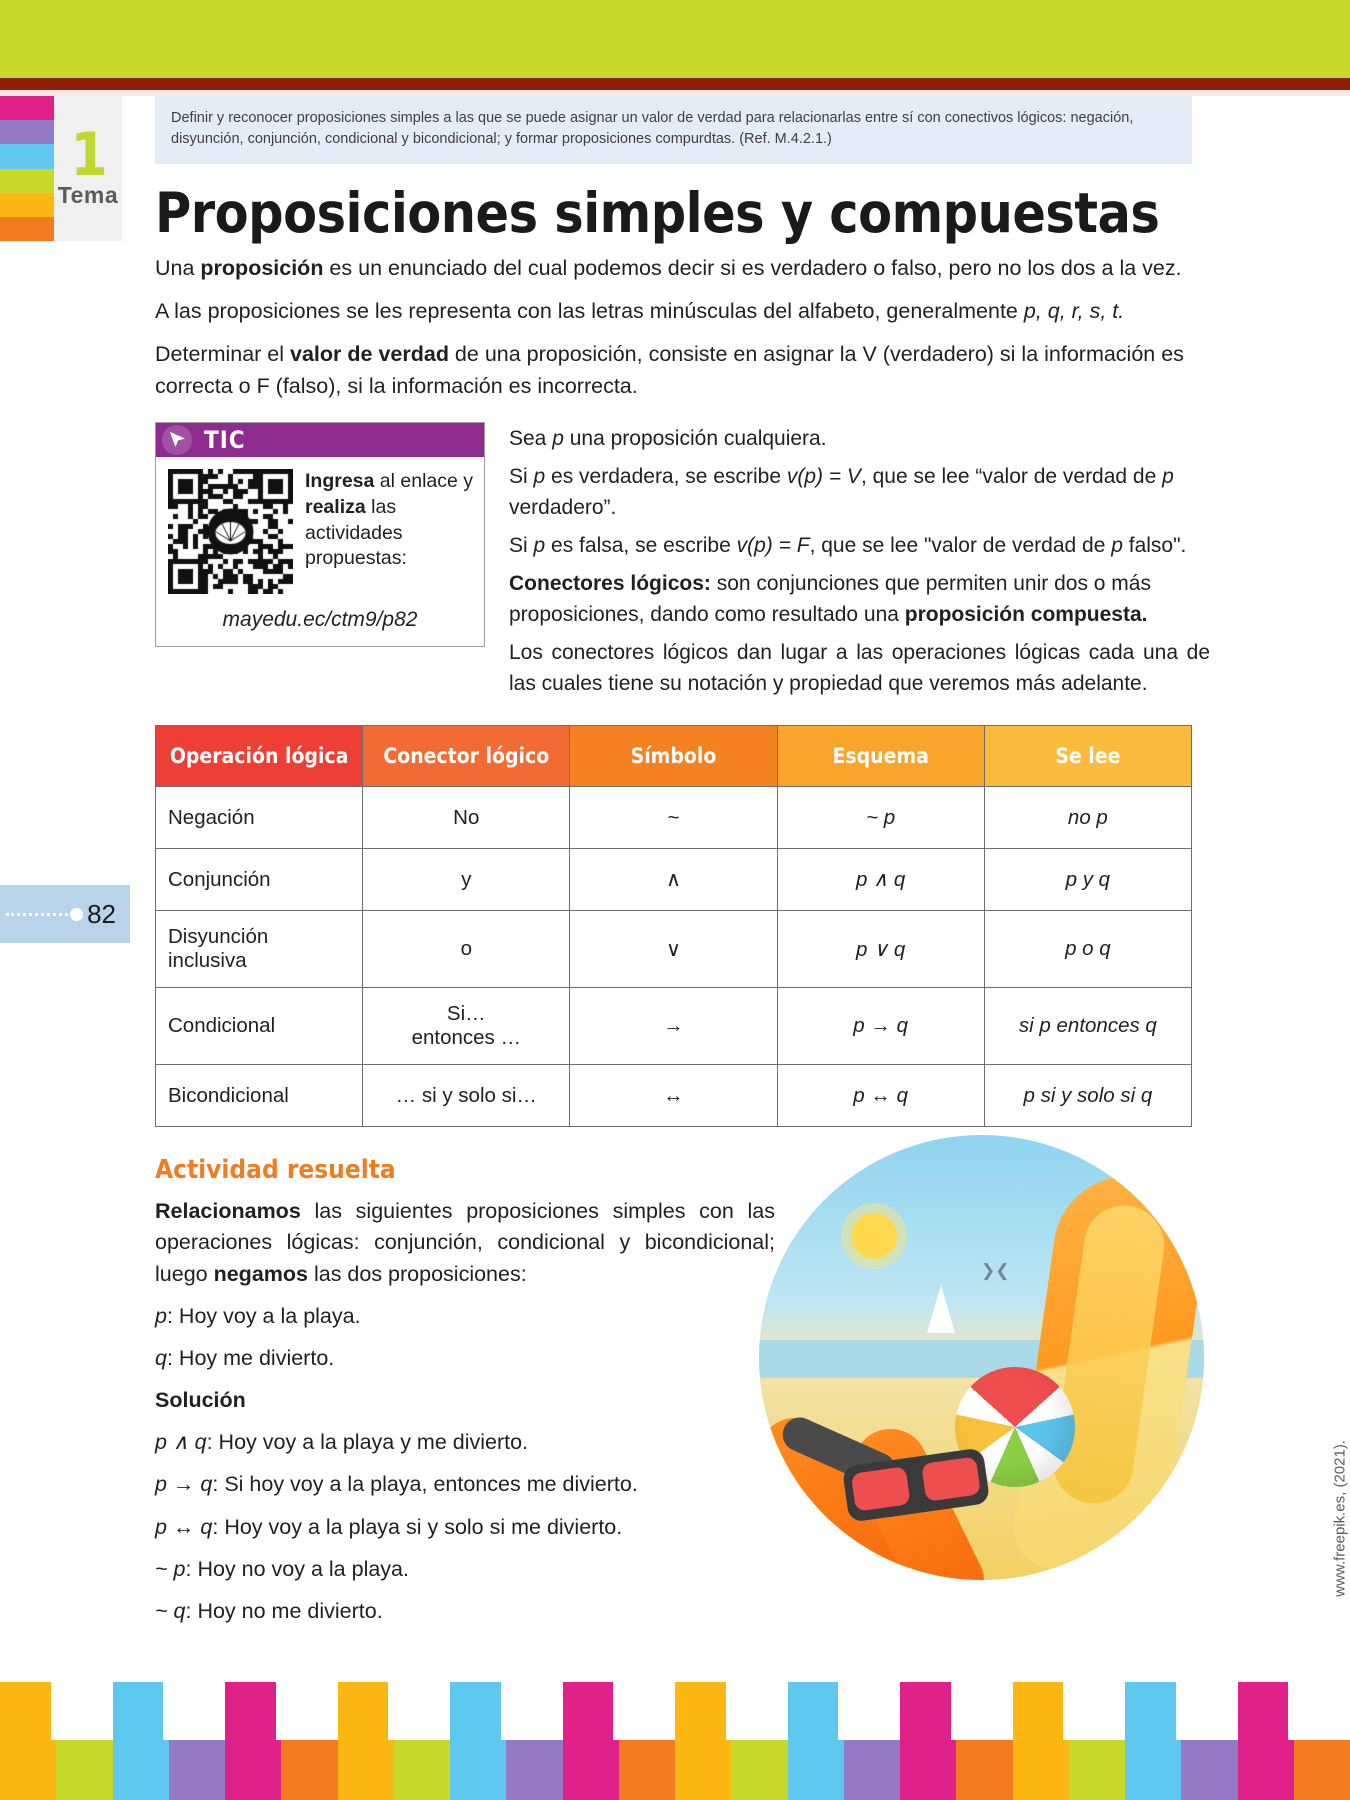 The height and width of the screenshot is (1800, 1350). What do you see at coordinates (466, 880) in the screenshot?
I see `cell-conector: y` at bounding box center [466, 880].